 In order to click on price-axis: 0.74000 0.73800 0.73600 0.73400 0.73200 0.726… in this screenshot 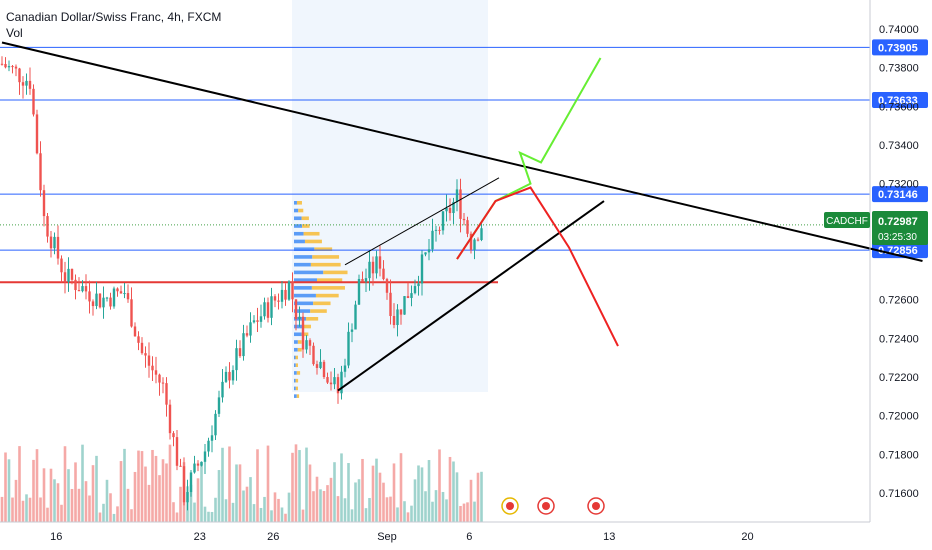, I will do `click(899, 262)`.